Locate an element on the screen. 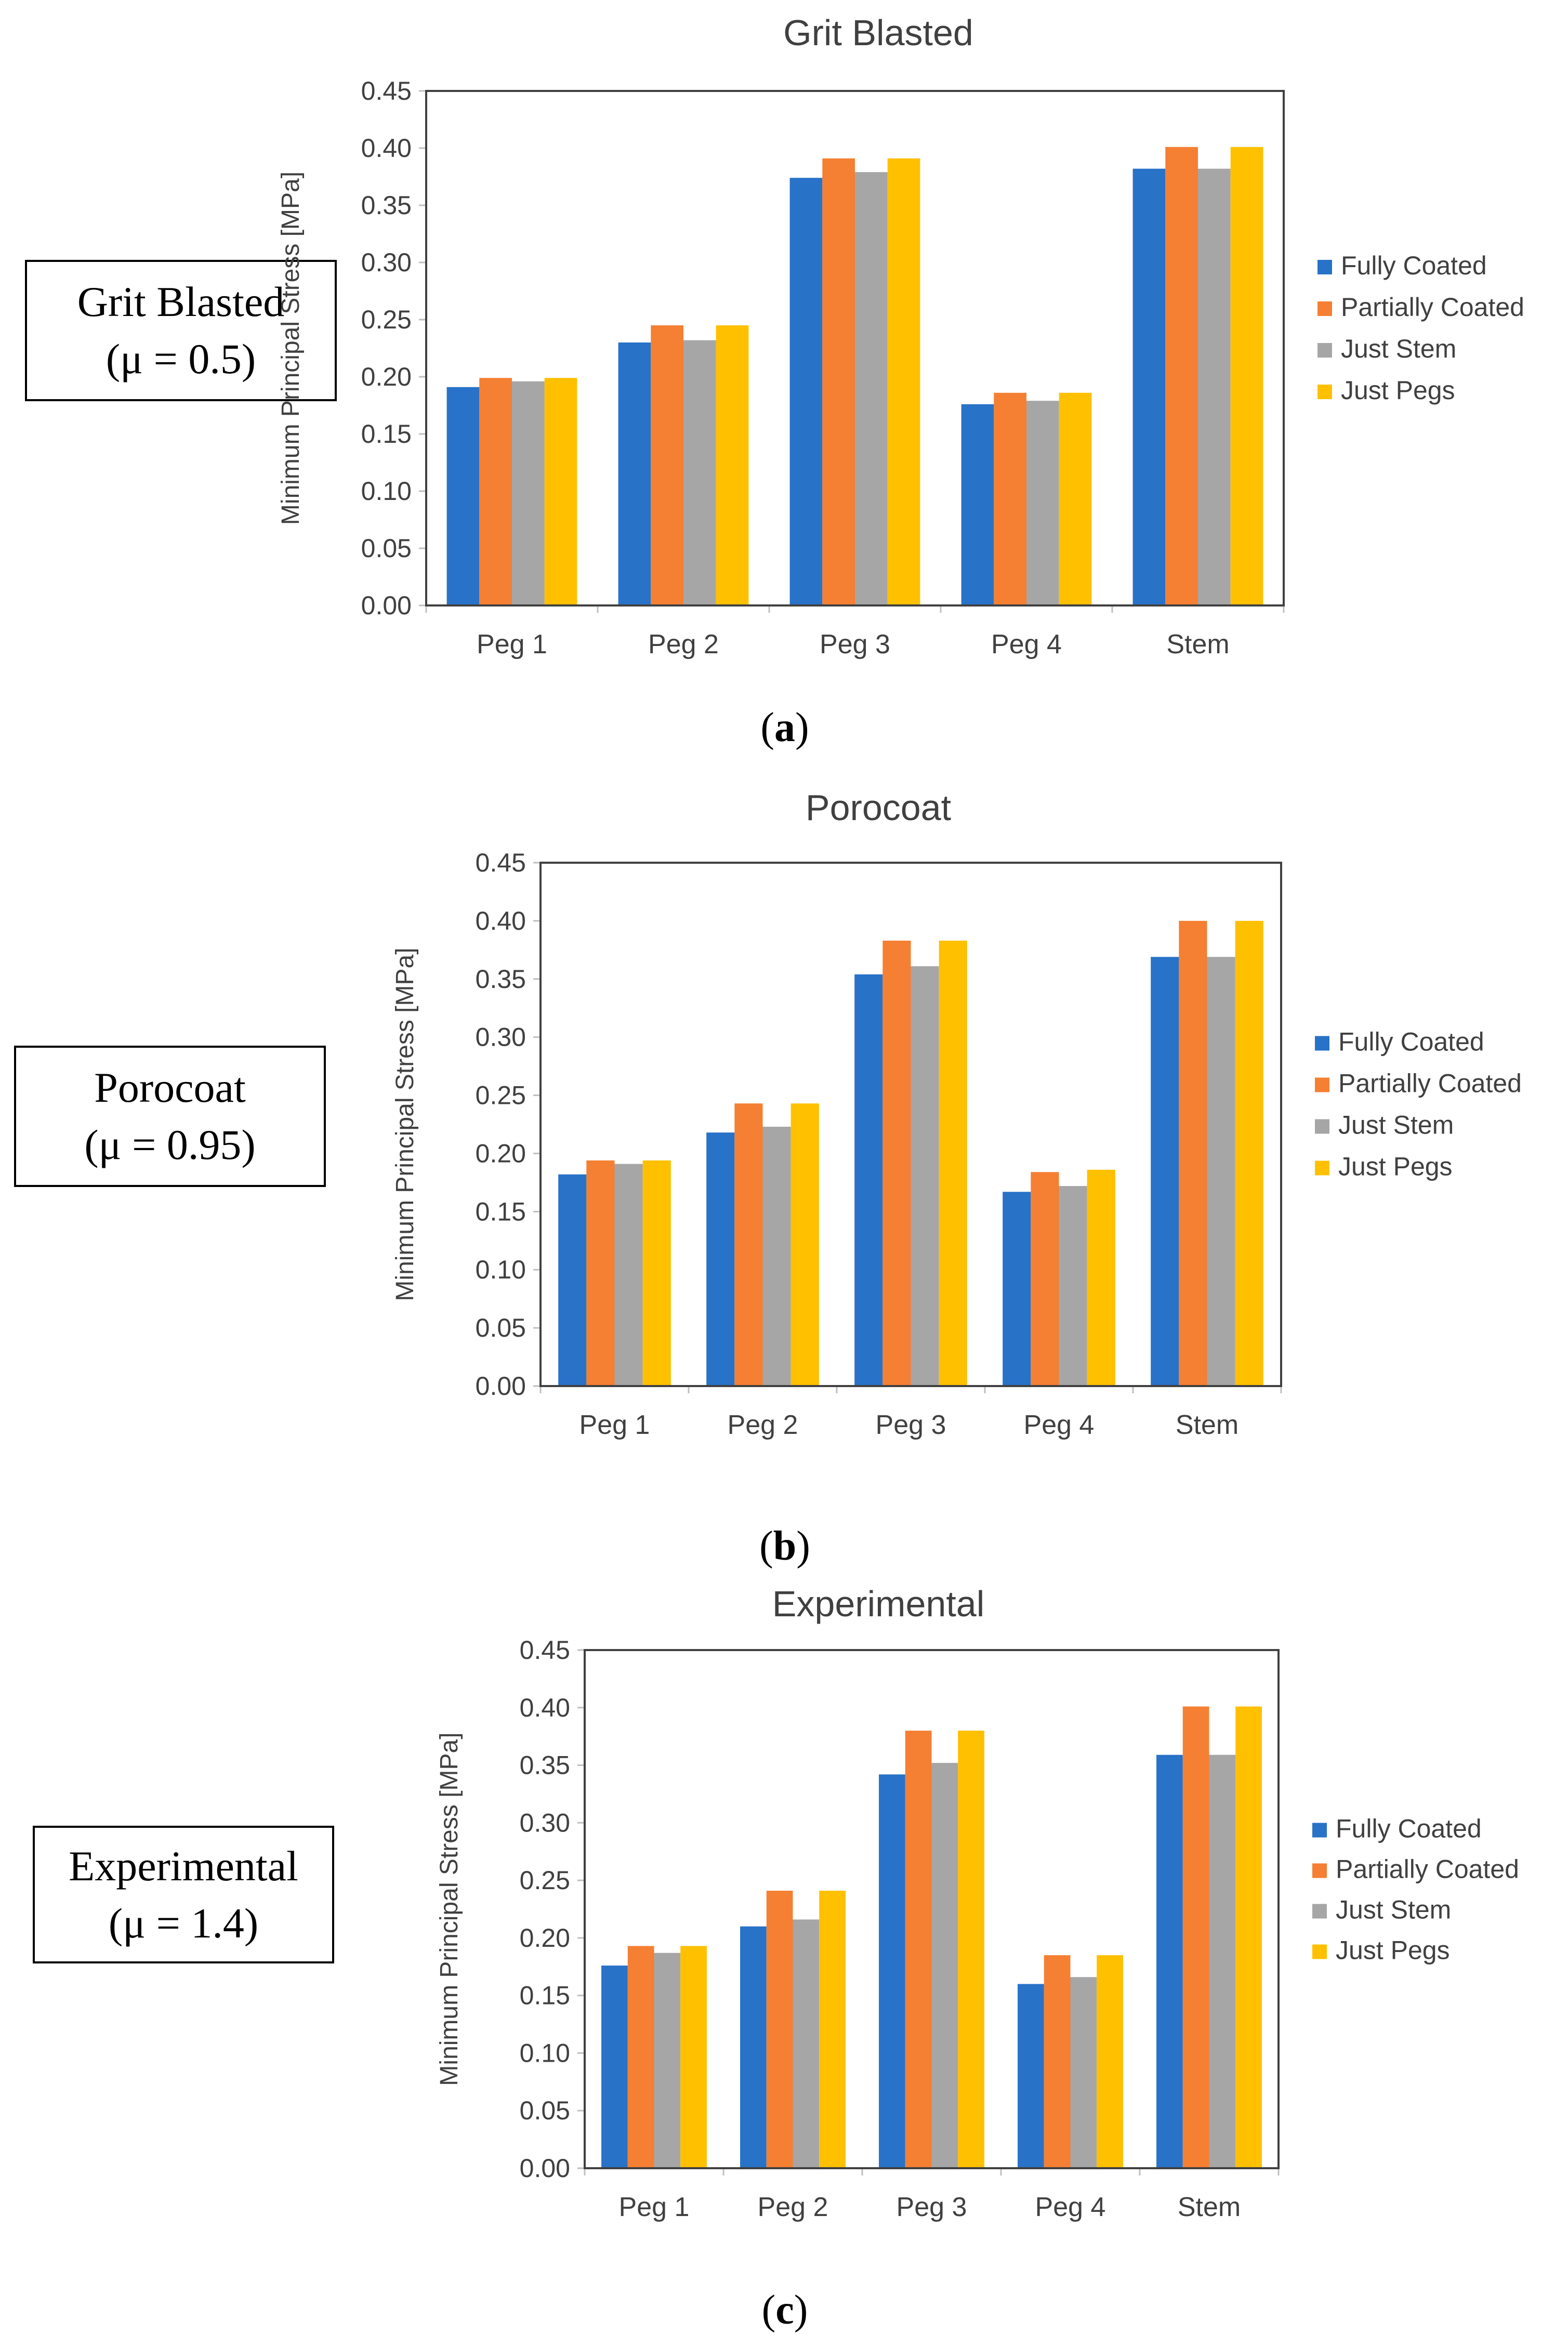 Image resolution: width=1568 pixels, height=2334 pixels. condition-mu: (μ = 1.4) is located at coordinates (183, 1923).